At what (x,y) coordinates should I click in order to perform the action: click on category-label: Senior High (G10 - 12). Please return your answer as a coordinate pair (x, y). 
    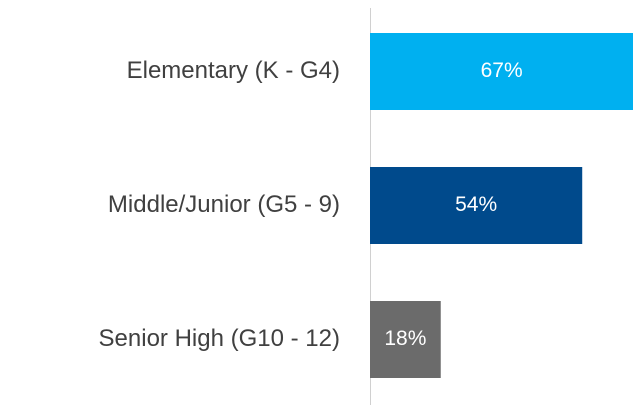
    Looking at the image, I should click on (219, 338).